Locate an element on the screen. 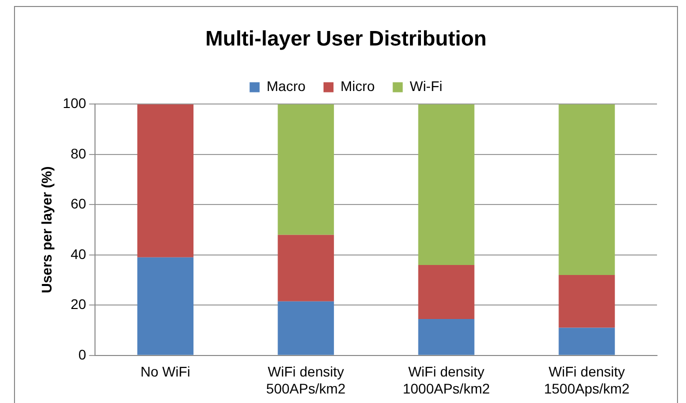 This screenshot has height=403, width=686. category-label: No WiFi is located at coordinates (165, 372).